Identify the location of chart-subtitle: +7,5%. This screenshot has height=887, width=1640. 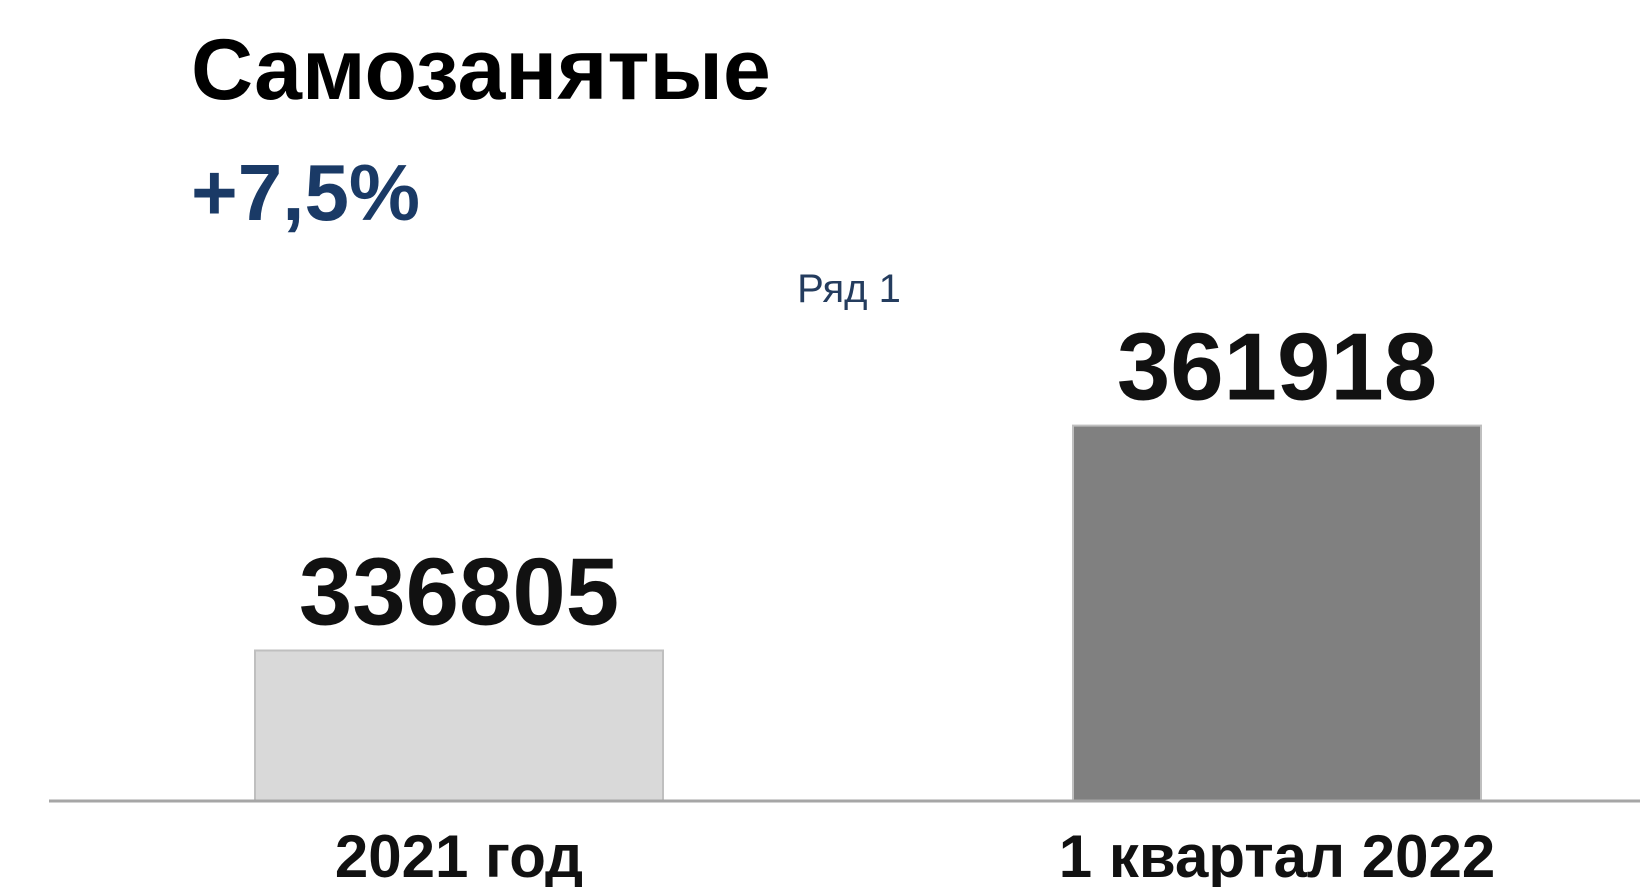
(305, 192).